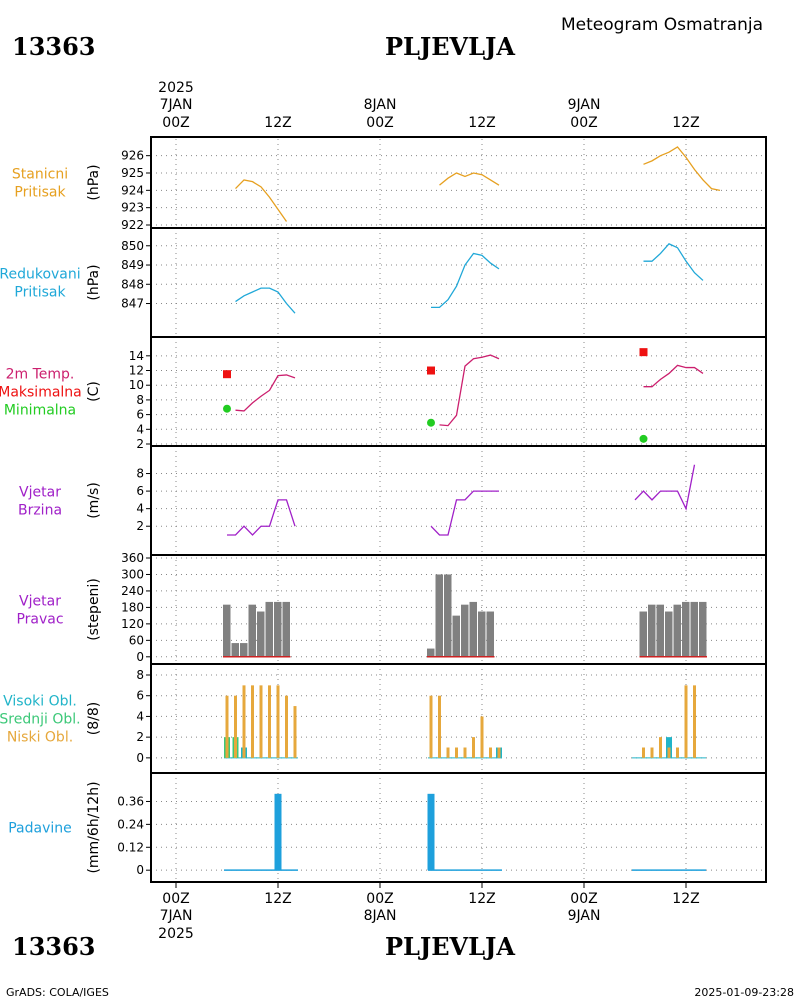 This screenshot has height=1000, width=800. I want to click on station-id-top: 13363, so click(54, 46).